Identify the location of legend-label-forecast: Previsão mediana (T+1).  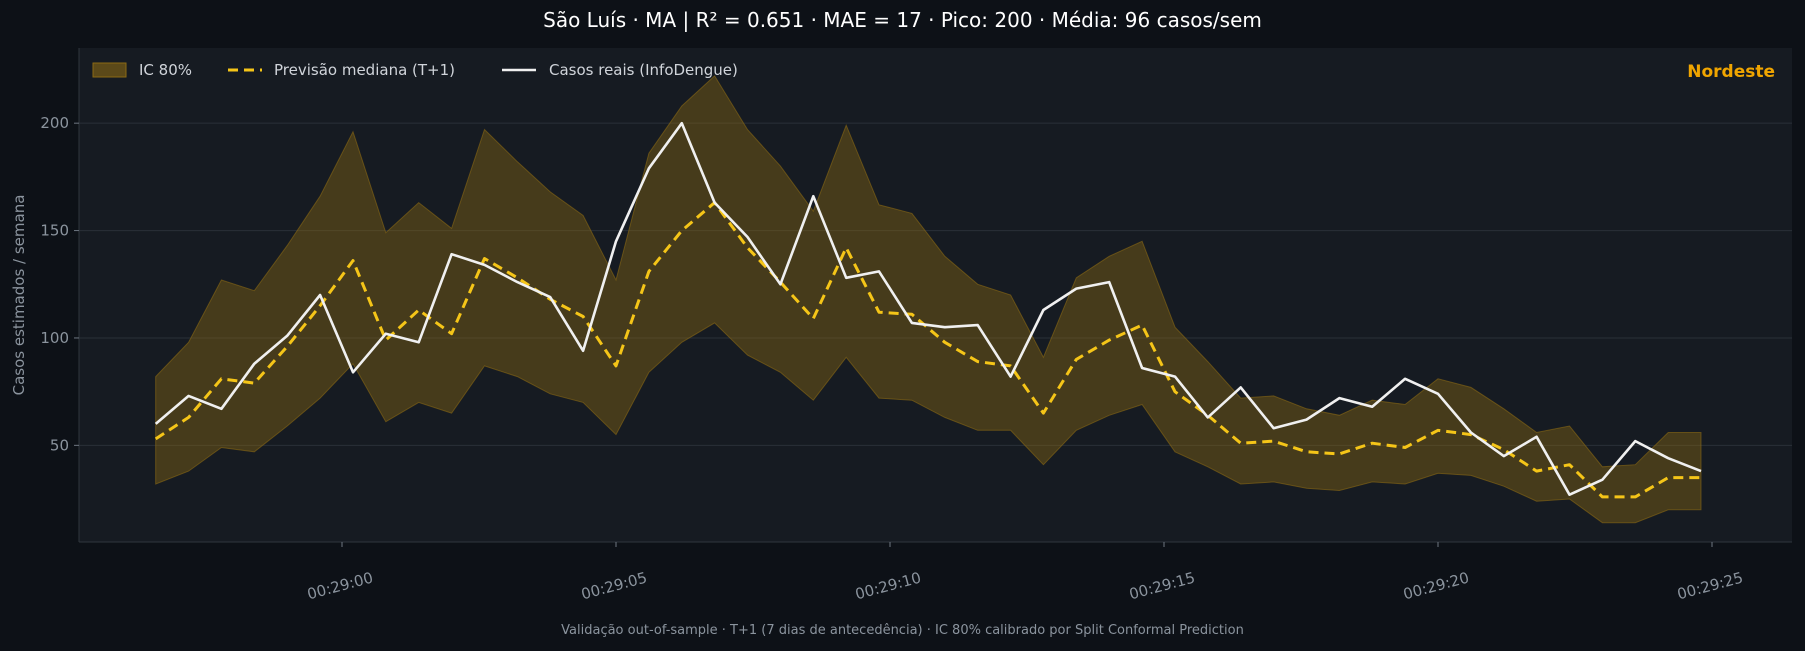
(364, 70).